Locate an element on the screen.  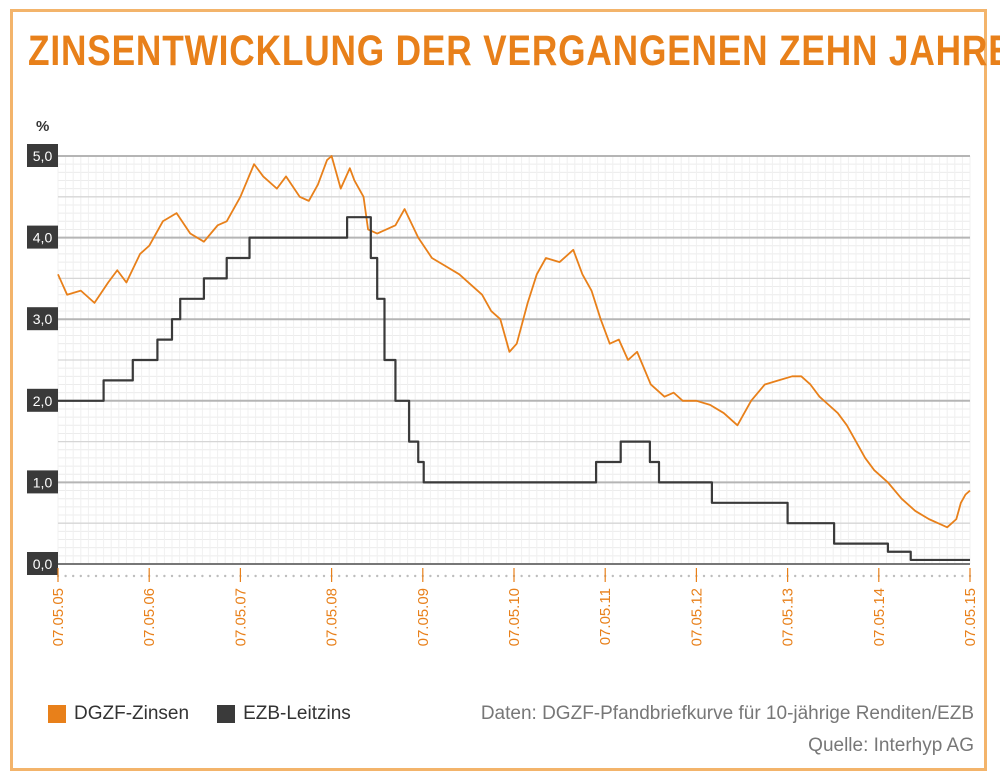
y-tick-label: 1,0 is located at coordinates (43, 482).